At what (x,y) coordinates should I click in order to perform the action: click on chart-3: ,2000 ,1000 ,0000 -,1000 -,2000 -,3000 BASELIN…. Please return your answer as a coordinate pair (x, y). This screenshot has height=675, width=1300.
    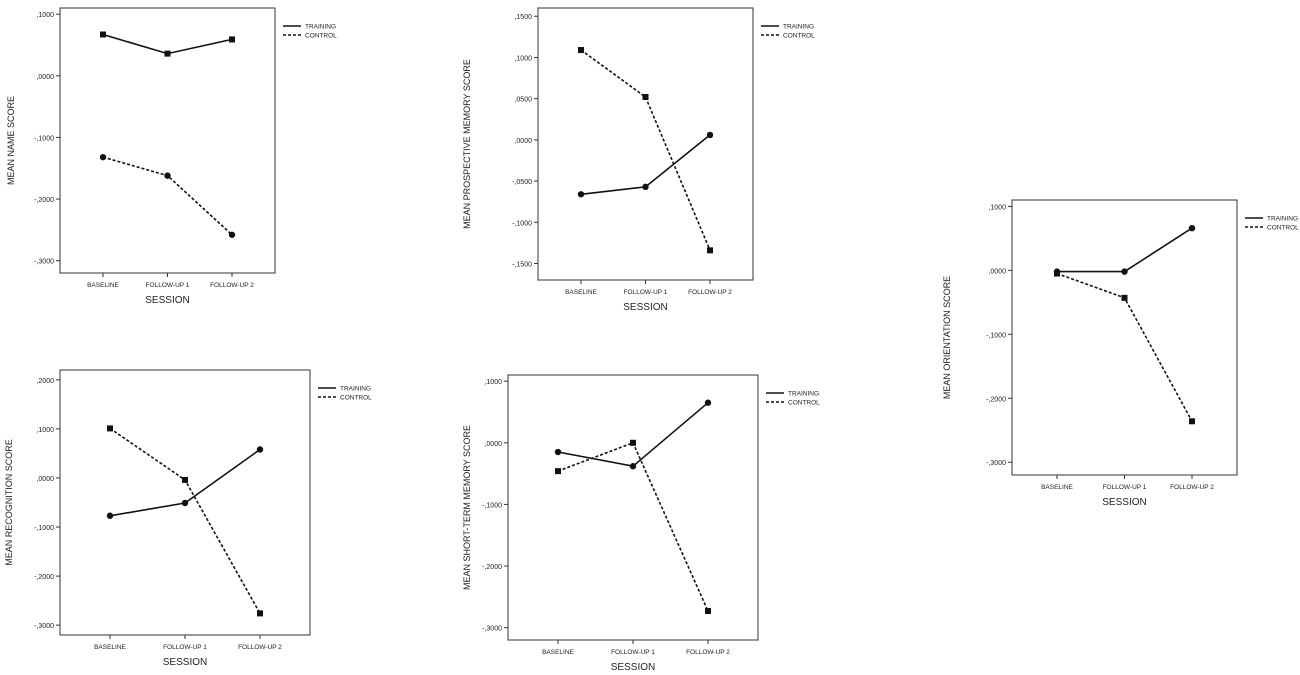
    Looking at the image, I should click on (188, 518).